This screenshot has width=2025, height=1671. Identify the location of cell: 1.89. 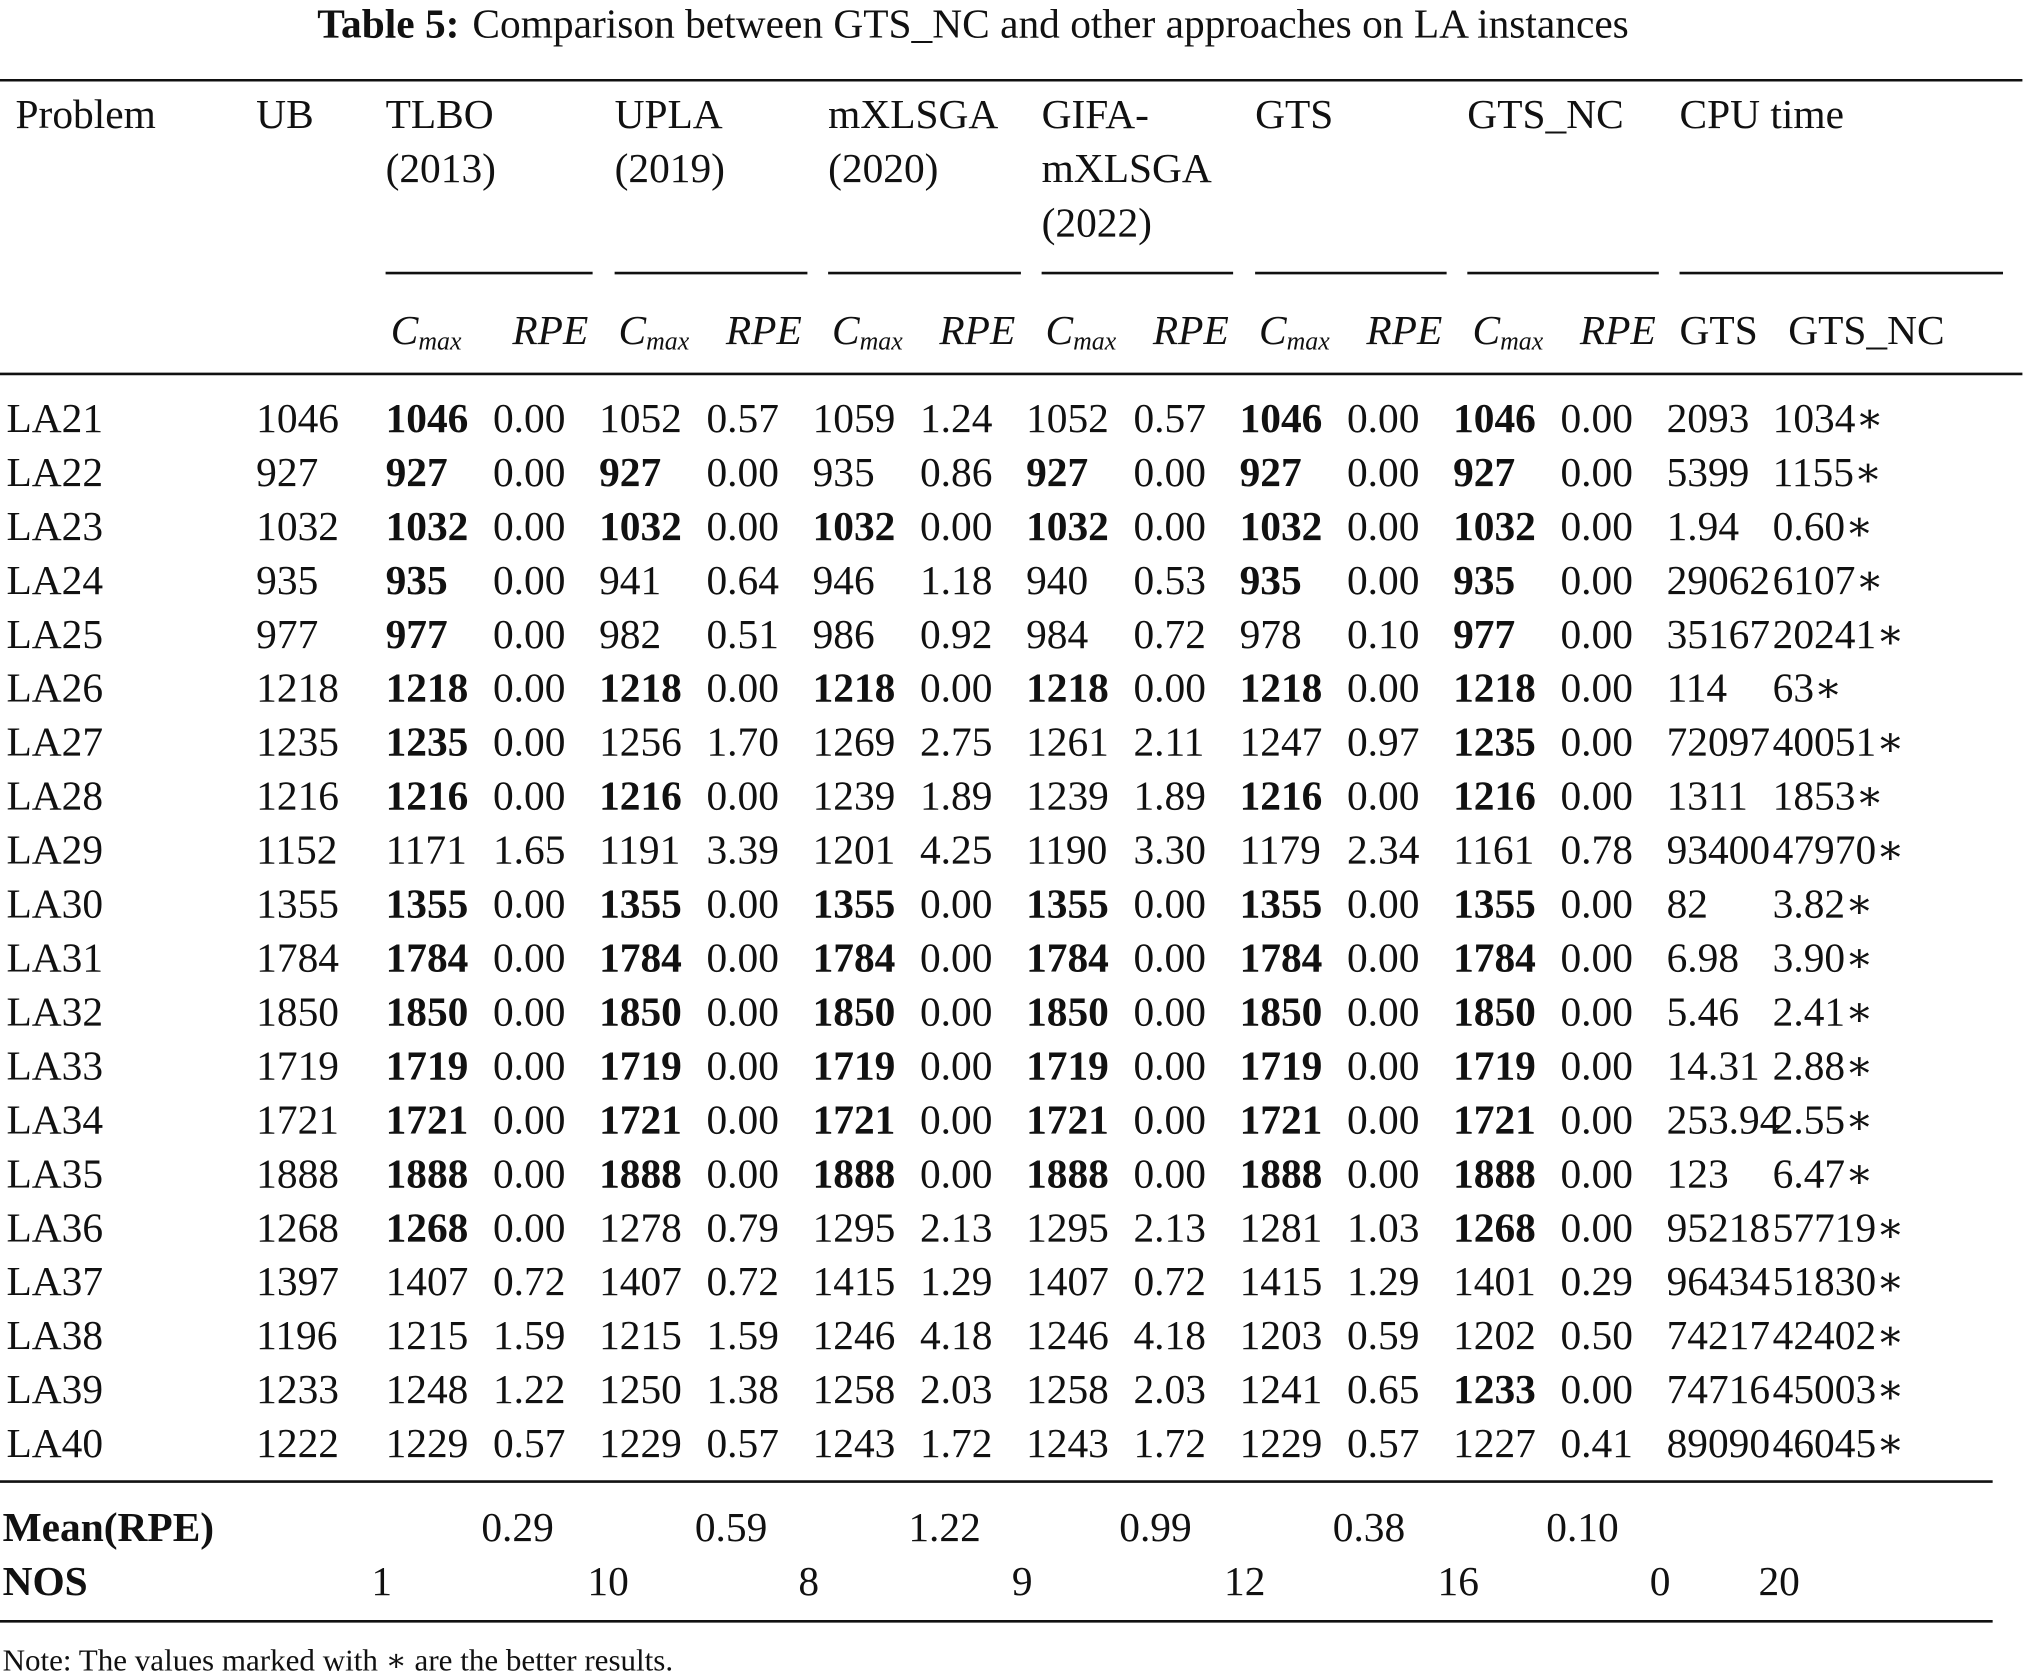
(956, 796).